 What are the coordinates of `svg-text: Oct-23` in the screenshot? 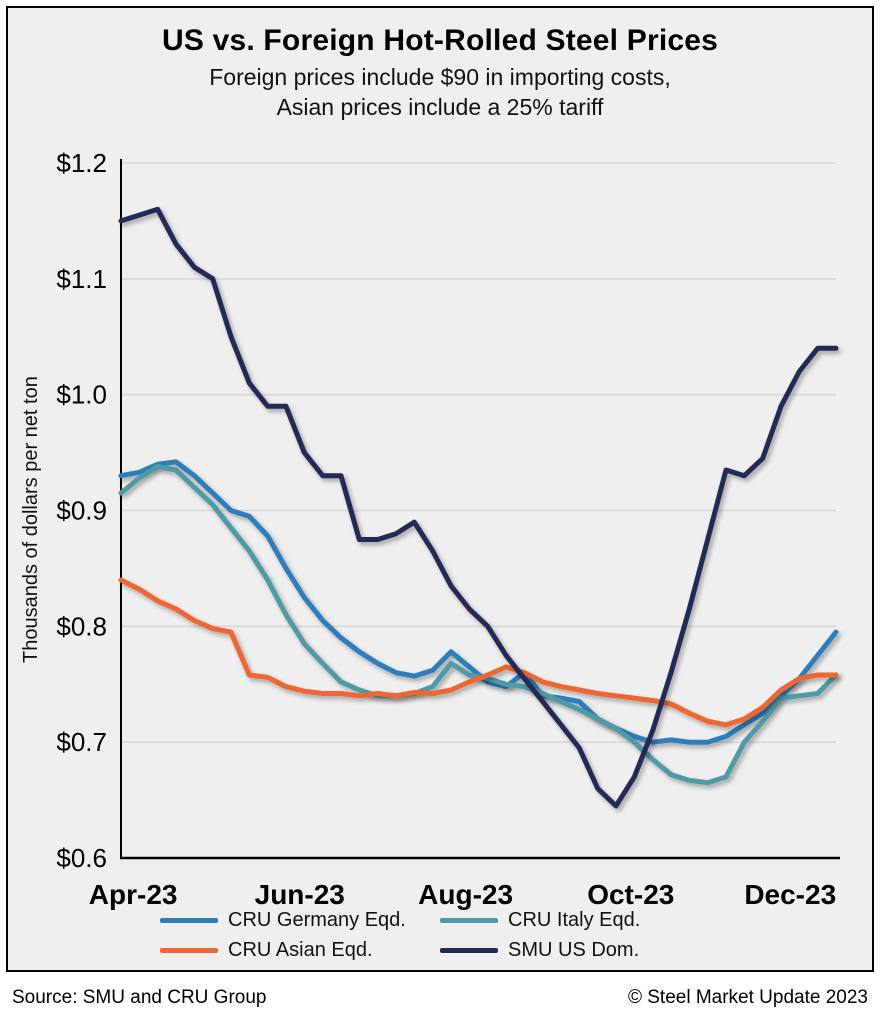 It's located at (630, 894).